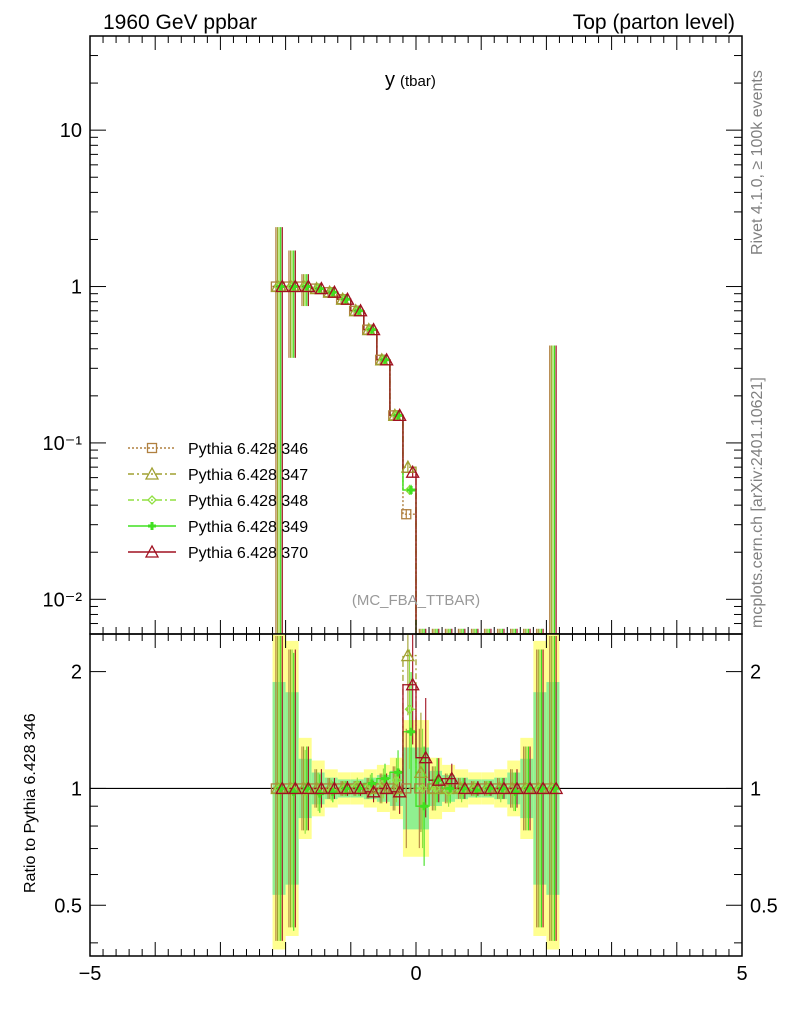  What do you see at coordinates (63, 600) in the screenshot?
I see `main-y-tick-label: 10⁻²` at bounding box center [63, 600].